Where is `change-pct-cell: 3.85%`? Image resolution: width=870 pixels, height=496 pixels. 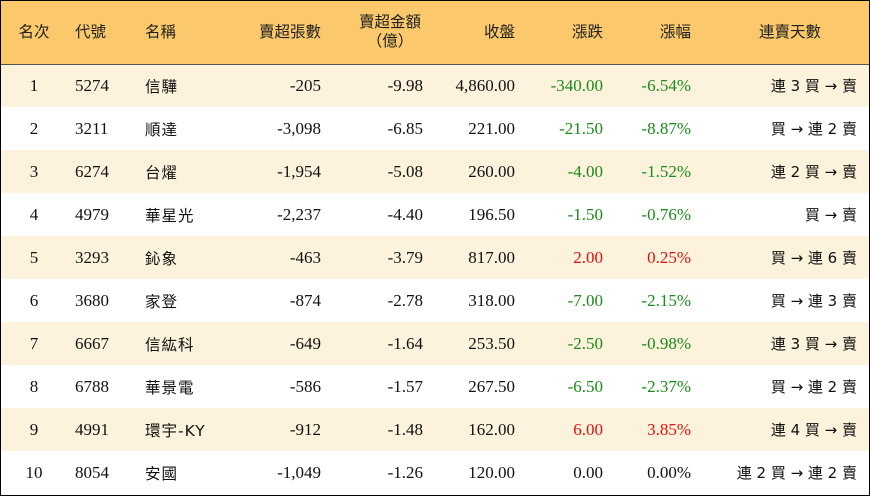 change-pct-cell: 3.85% is located at coordinates (669, 429).